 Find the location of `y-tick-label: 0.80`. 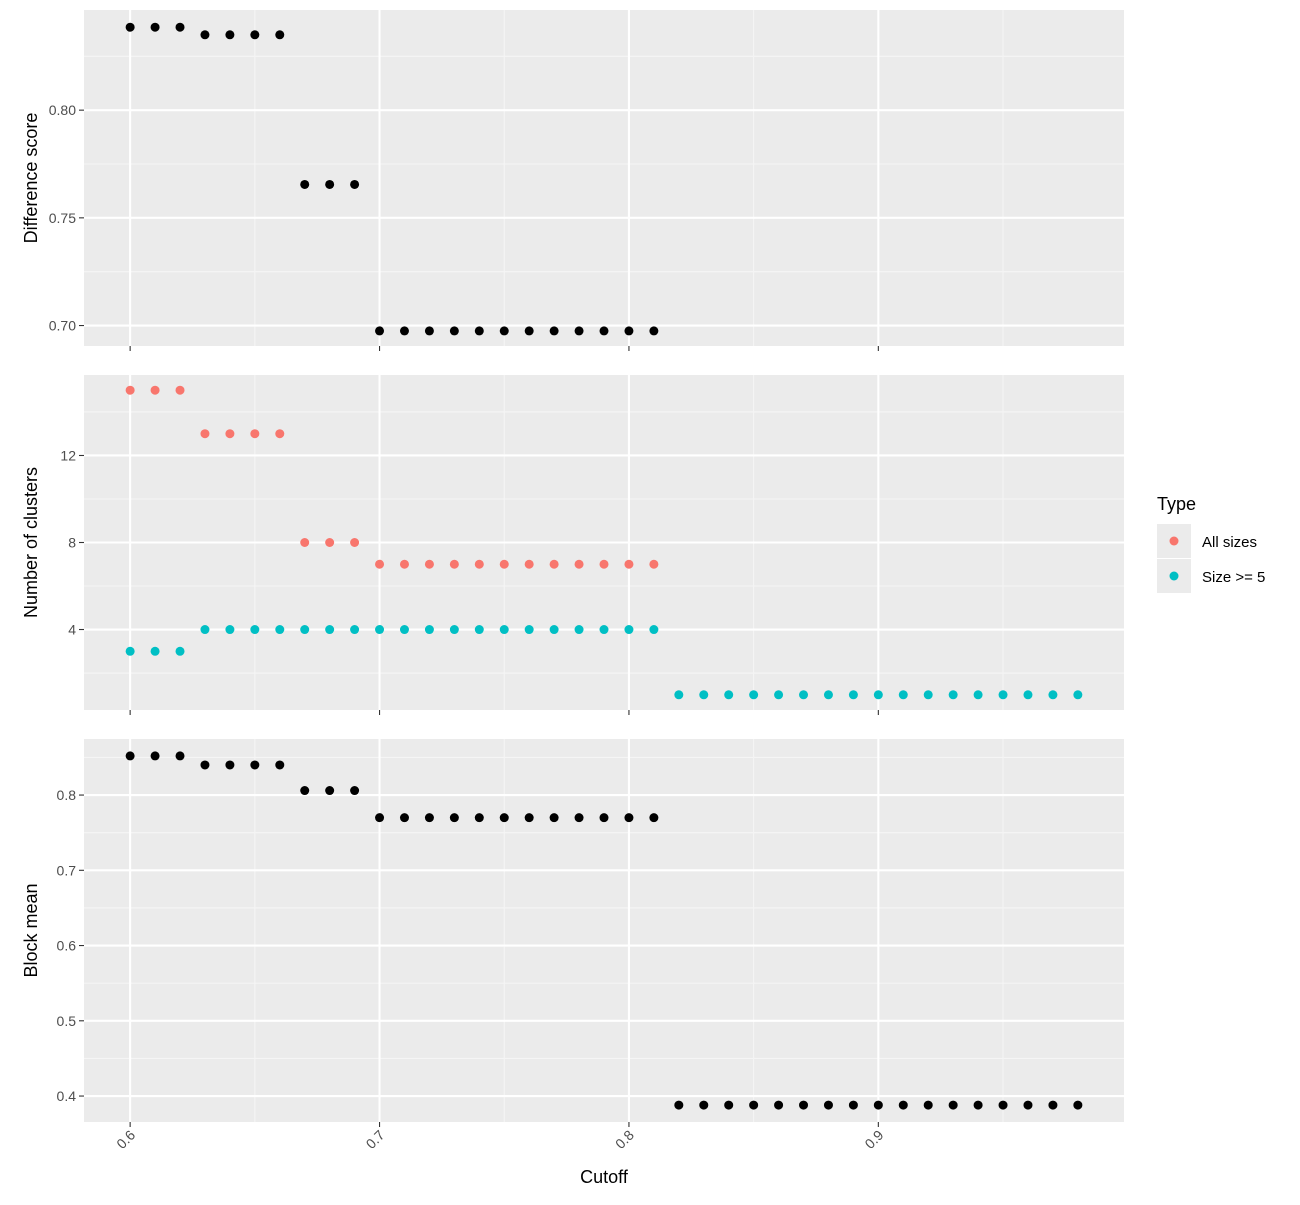

y-tick-label: 0.80 is located at coordinates (62, 110).